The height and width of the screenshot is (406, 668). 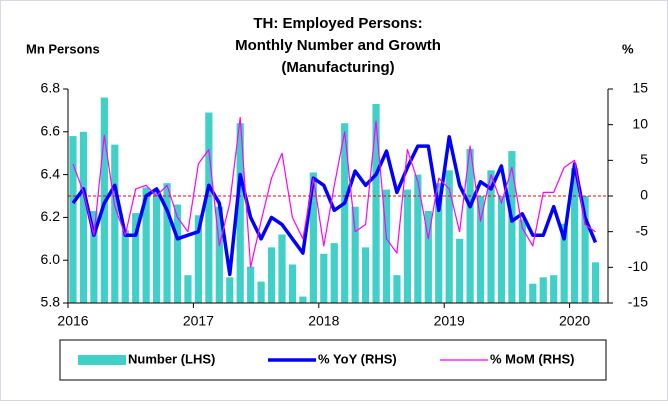 I want to click on y2-tick-label: -15, so click(x=638, y=302).